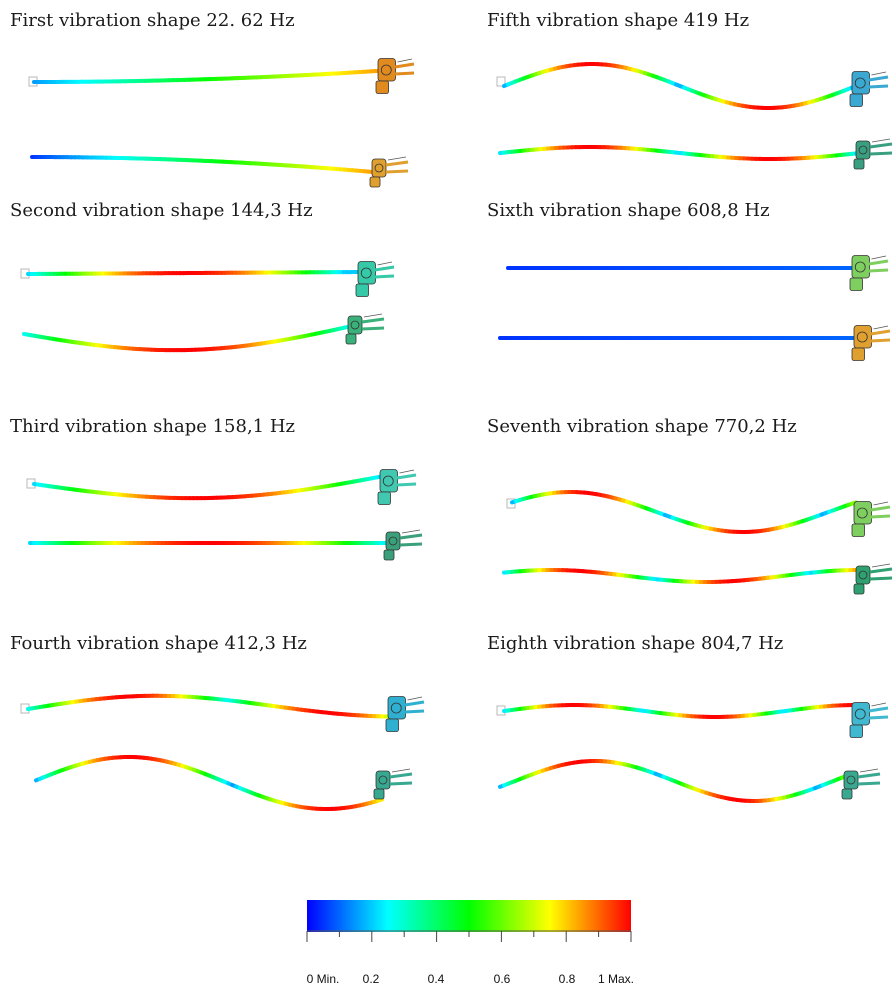  What do you see at coordinates (635, 643) in the screenshot?
I see `title-eighth-shape: Eighth vibration shape 804,7 Hz` at bounding box center [635, 643].